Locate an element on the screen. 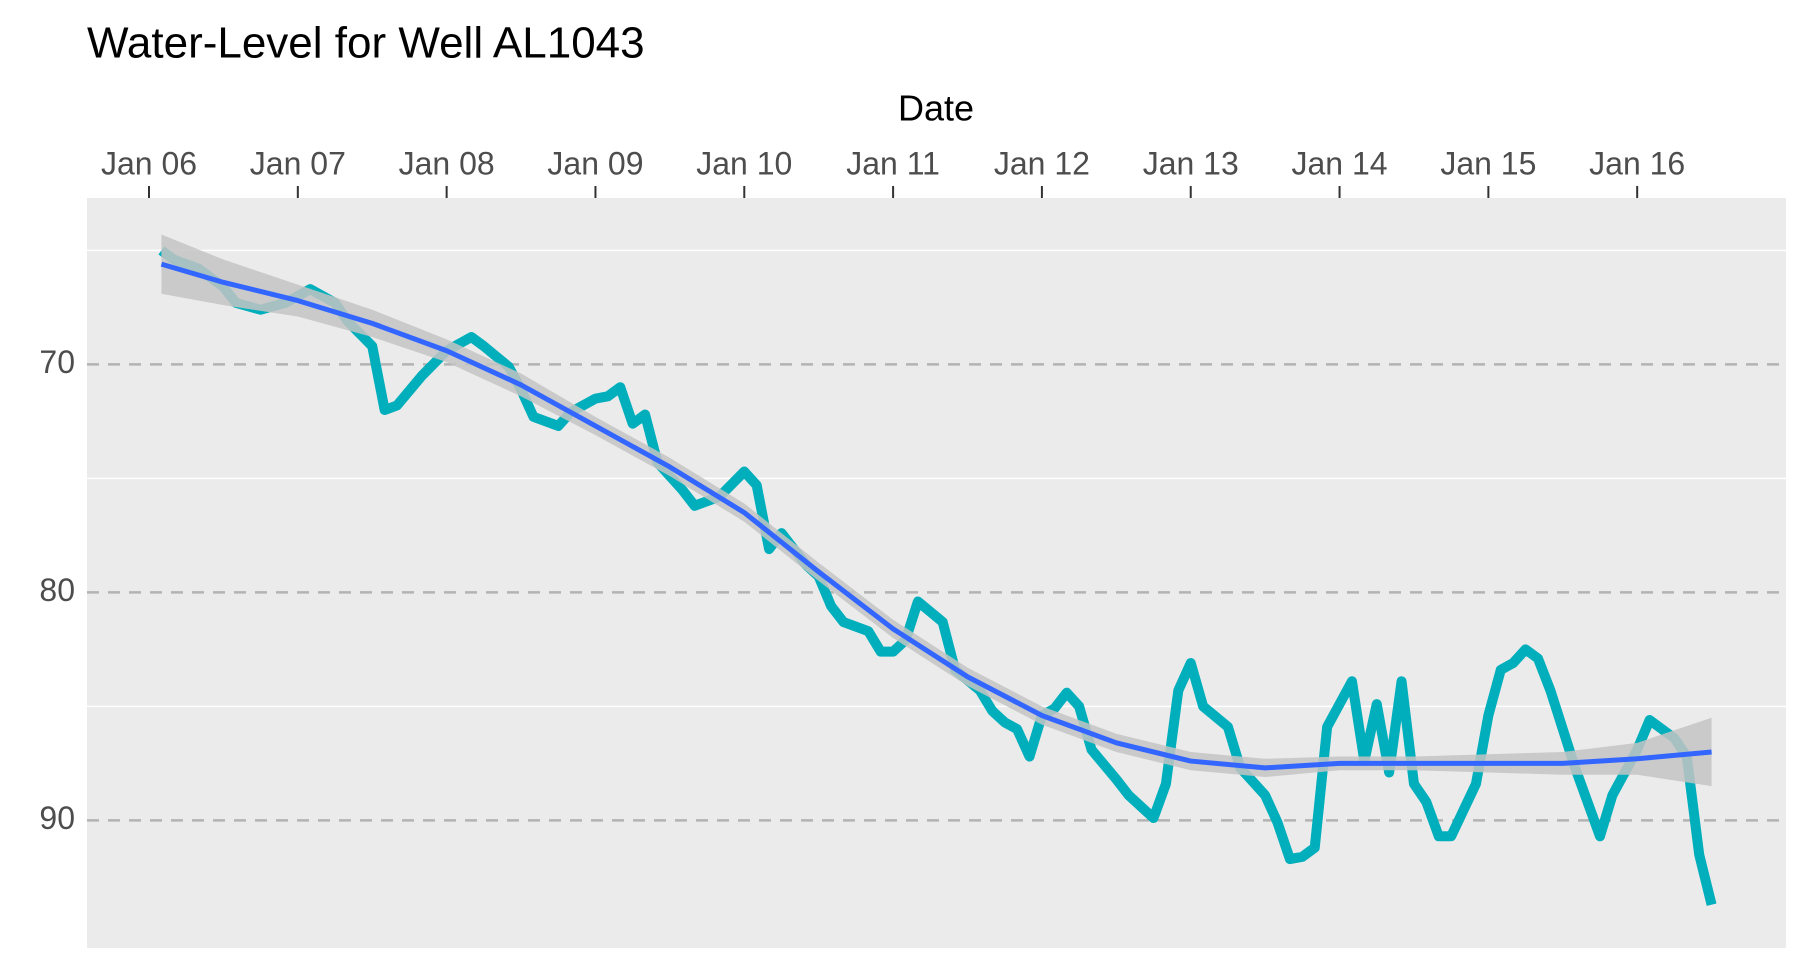  x-tick-label: Jan 14 is located at coordinates (1340, 163).